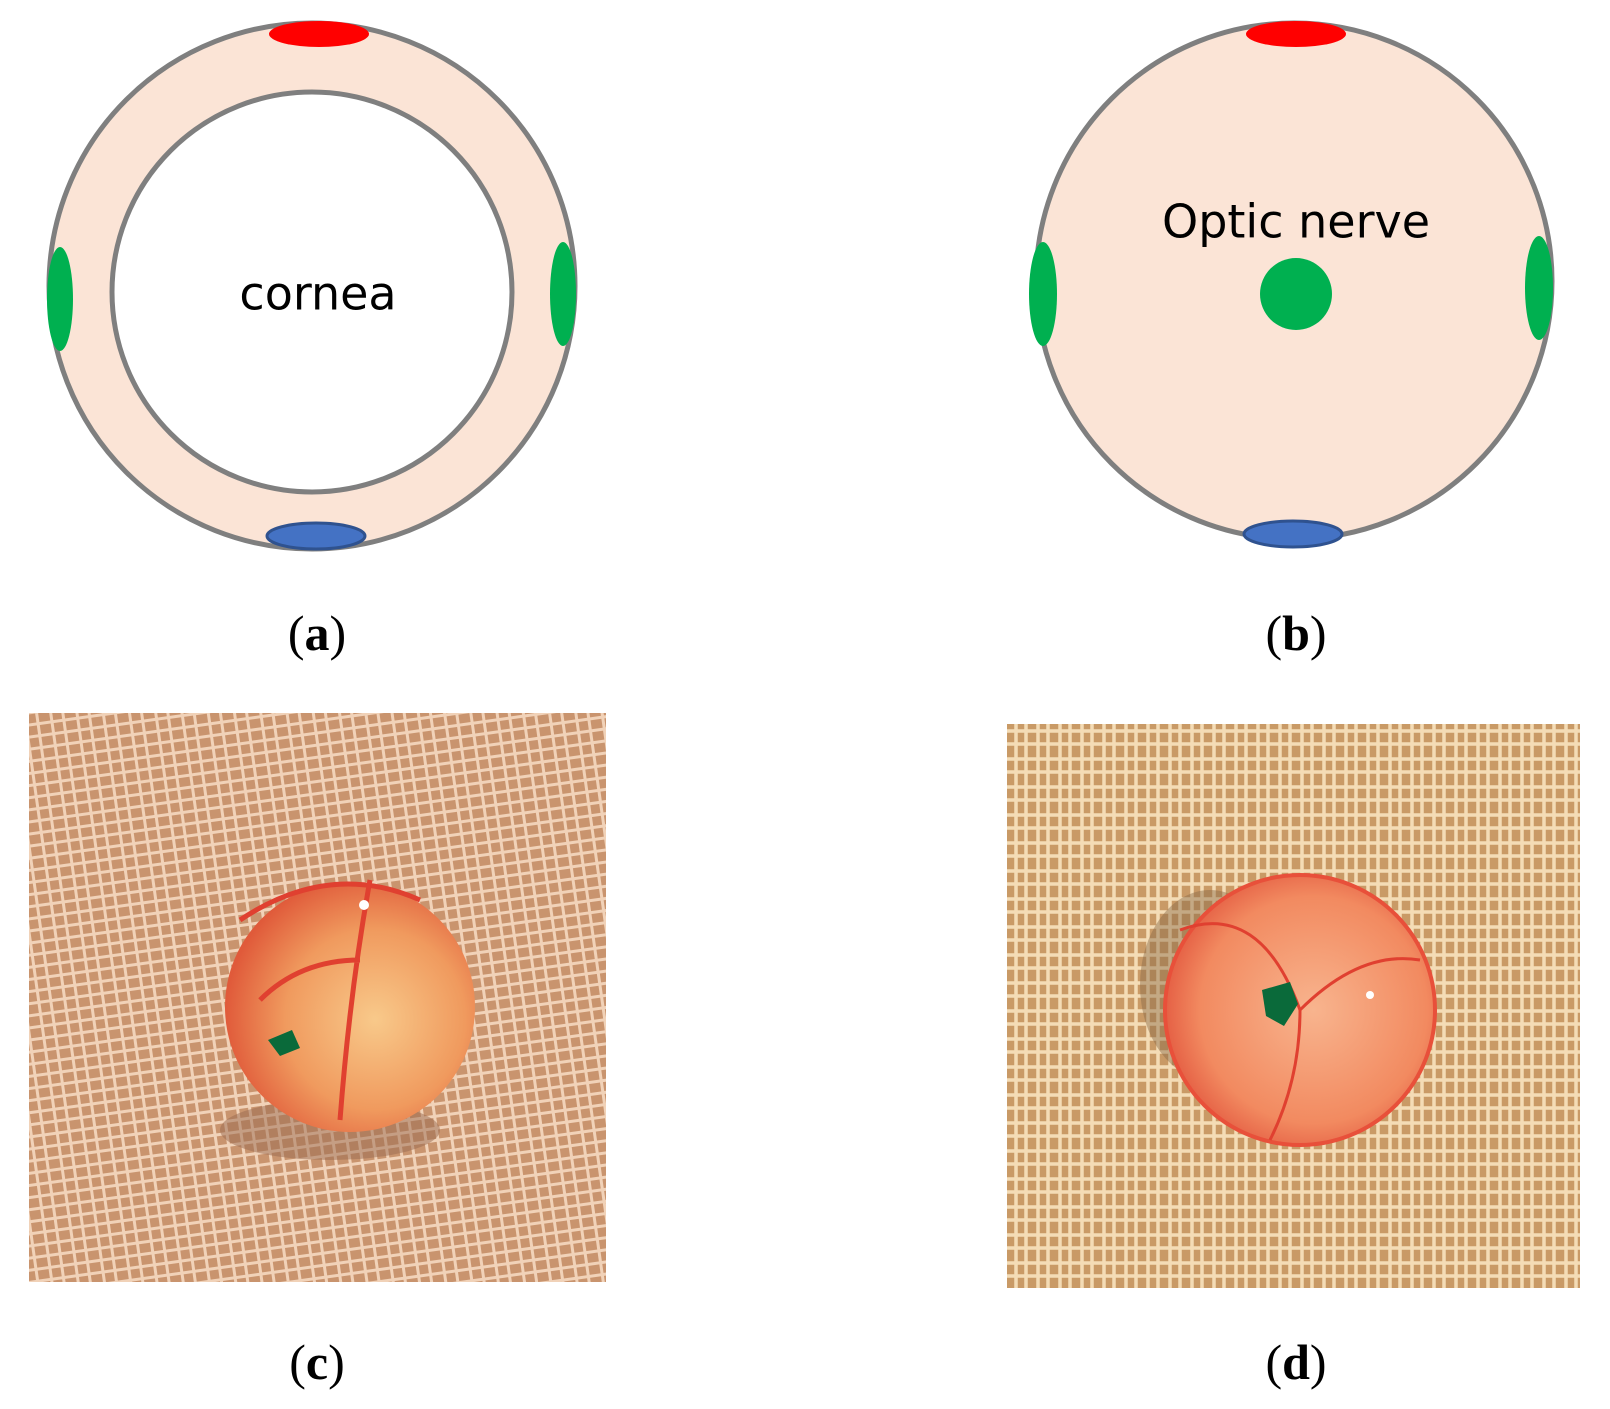 This screenshot has height=1409, width=1610. What do you see at coordinates (1292, 284) in the screenshot?
I see `panel-b-diagram: Optic nerve` at bounding box center [1292, 284].